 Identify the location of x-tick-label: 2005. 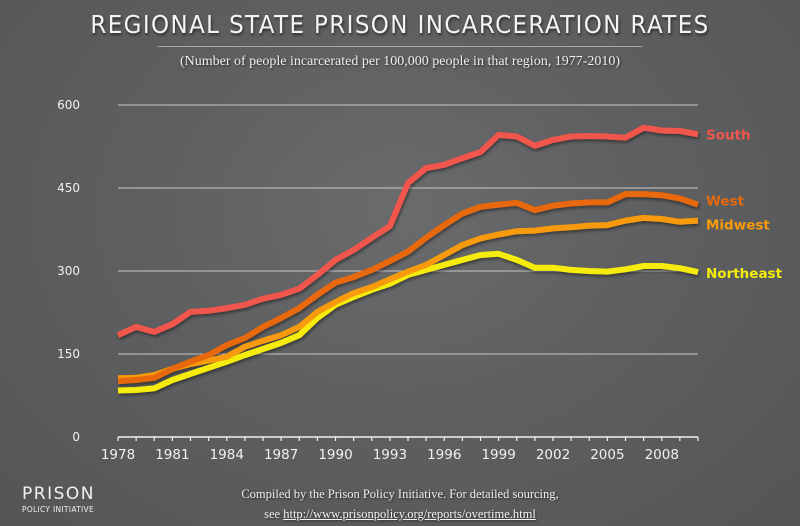
(607, 455).